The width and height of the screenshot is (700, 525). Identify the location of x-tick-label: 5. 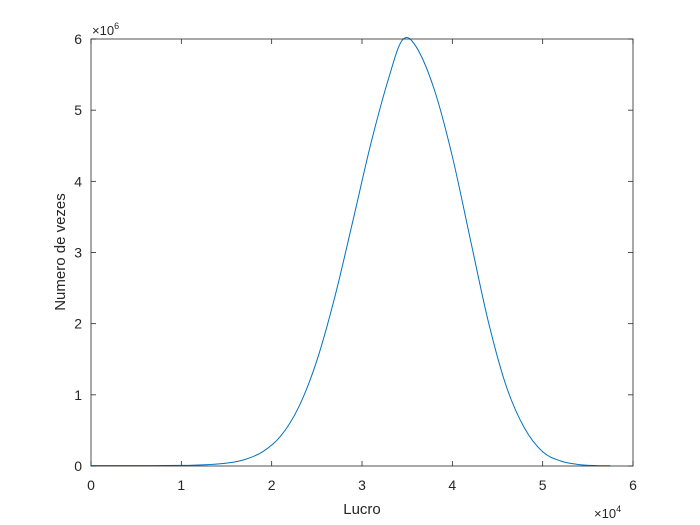
(543, 485).